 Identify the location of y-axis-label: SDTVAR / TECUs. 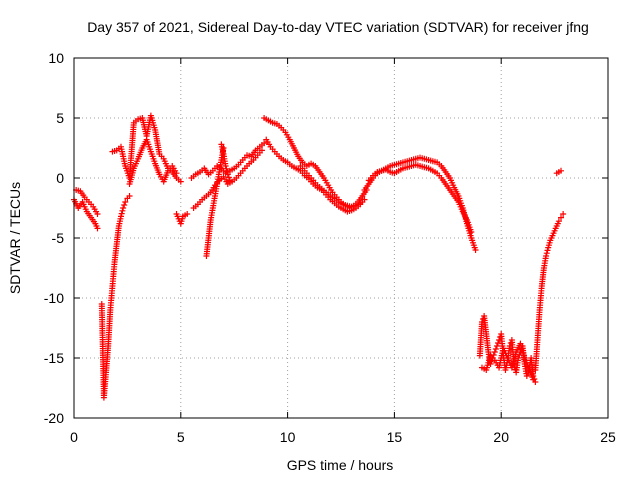
(15, 238).